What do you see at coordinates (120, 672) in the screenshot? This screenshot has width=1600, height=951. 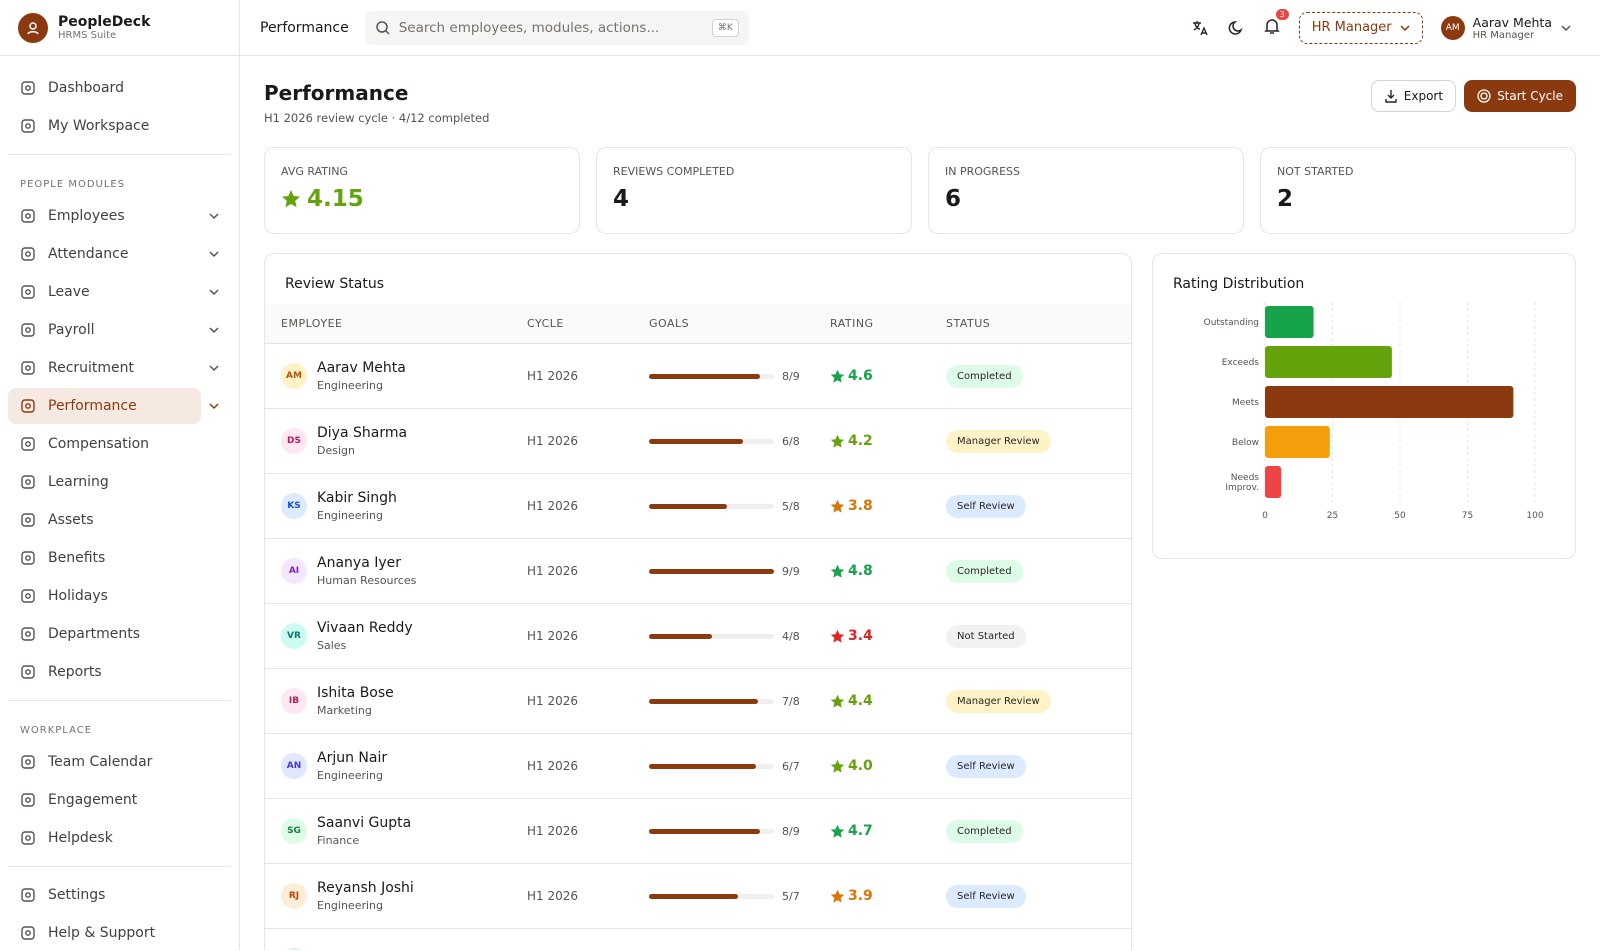 I see `nav-item: Reports` at bounding box center [120, 672].